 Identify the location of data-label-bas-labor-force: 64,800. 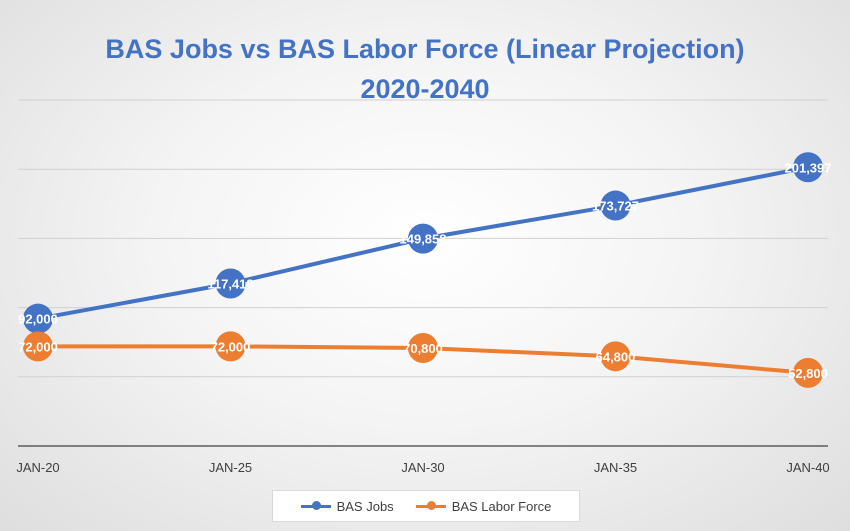
(616, 356).